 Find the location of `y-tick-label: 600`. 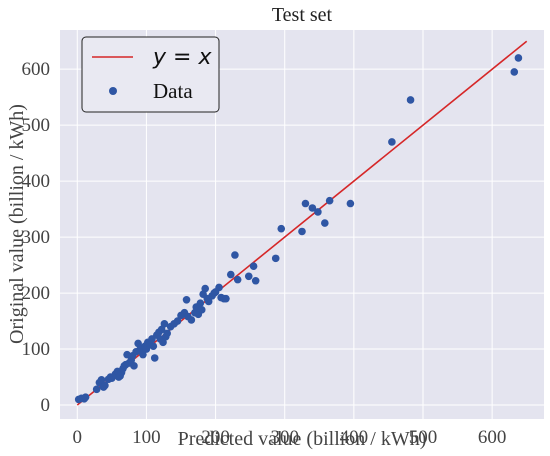

y-tick-label: 600 is located at coordinates (36, 69).